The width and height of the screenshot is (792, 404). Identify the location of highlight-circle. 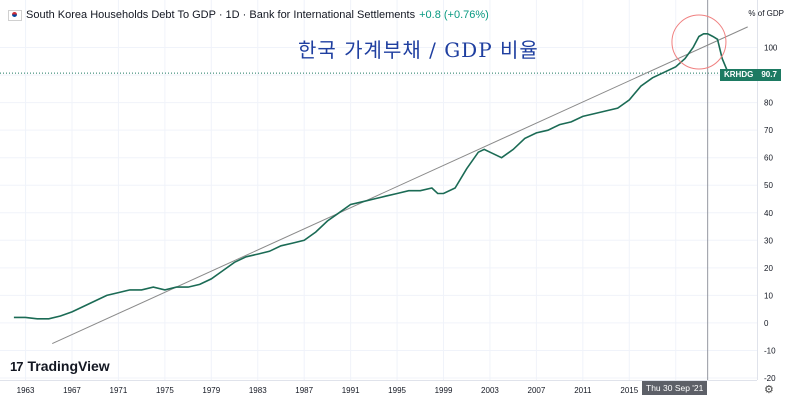
(699, 42).